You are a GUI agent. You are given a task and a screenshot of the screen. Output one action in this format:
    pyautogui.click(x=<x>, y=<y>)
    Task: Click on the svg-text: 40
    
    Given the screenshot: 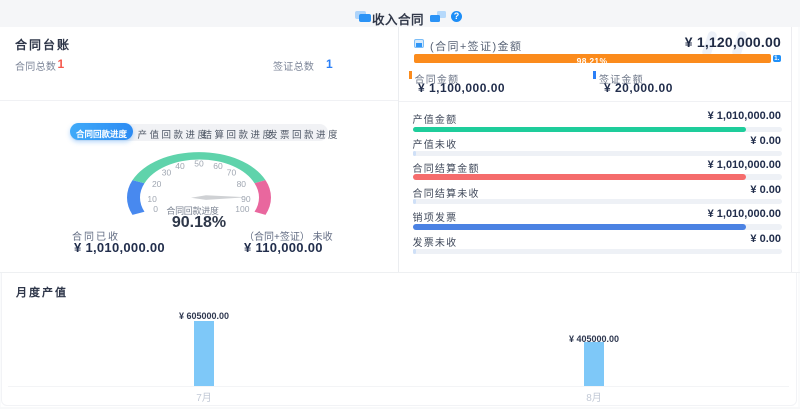 What is the action you would take?
    pyautogui.click(x=180, y=166)
    